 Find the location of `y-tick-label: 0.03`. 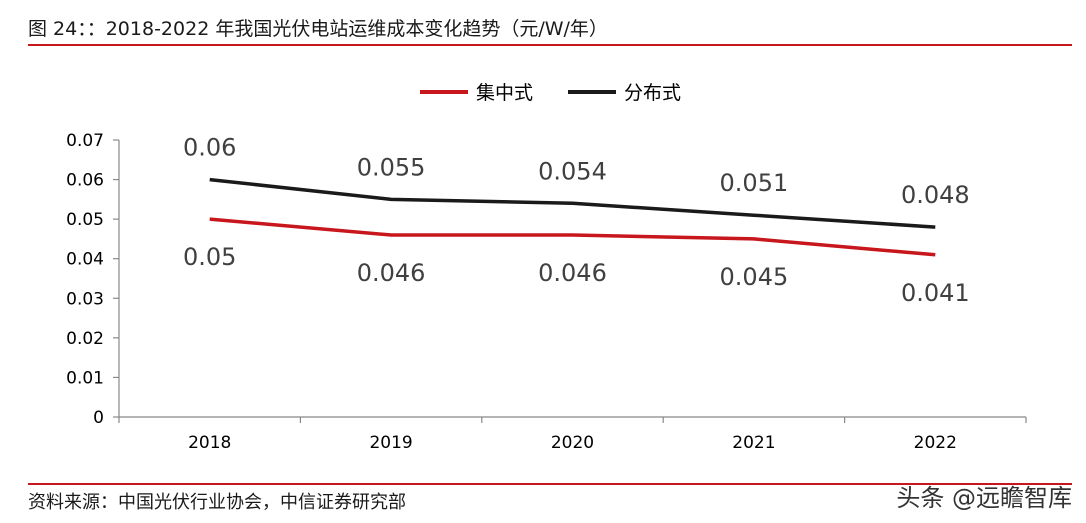

y-tick-label: 0.03 is located at coordinates (85, 299).